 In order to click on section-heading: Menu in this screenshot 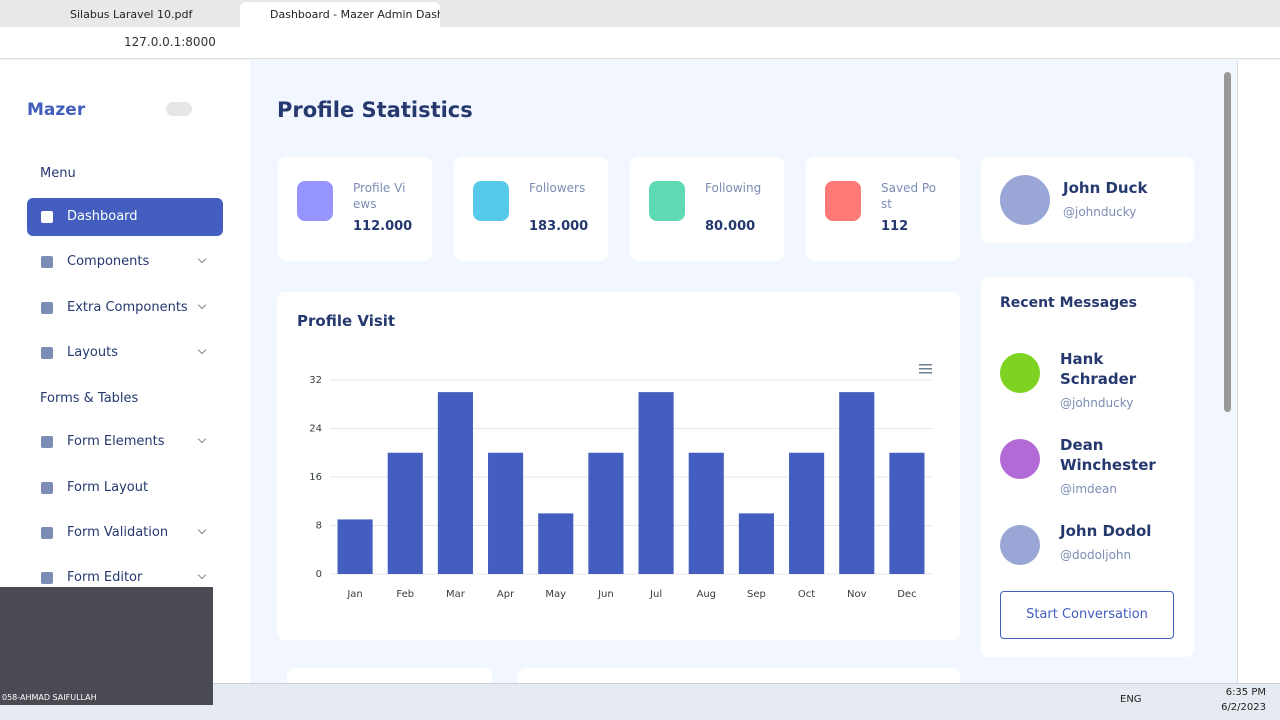, I will do `click(58, 173)`.